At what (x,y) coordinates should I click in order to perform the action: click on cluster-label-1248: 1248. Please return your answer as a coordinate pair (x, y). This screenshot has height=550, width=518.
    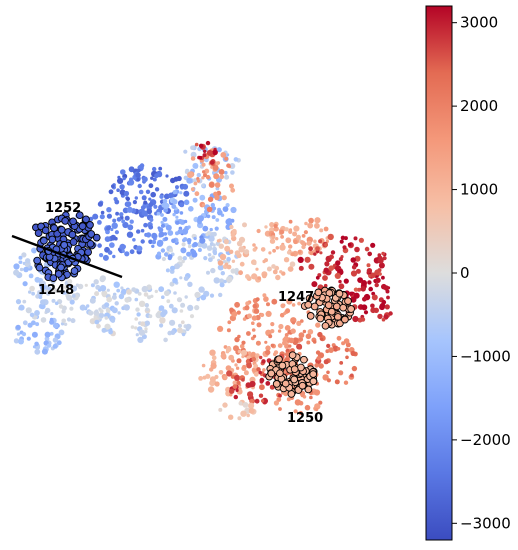
    Looking at the image, I should click on (56, 290).